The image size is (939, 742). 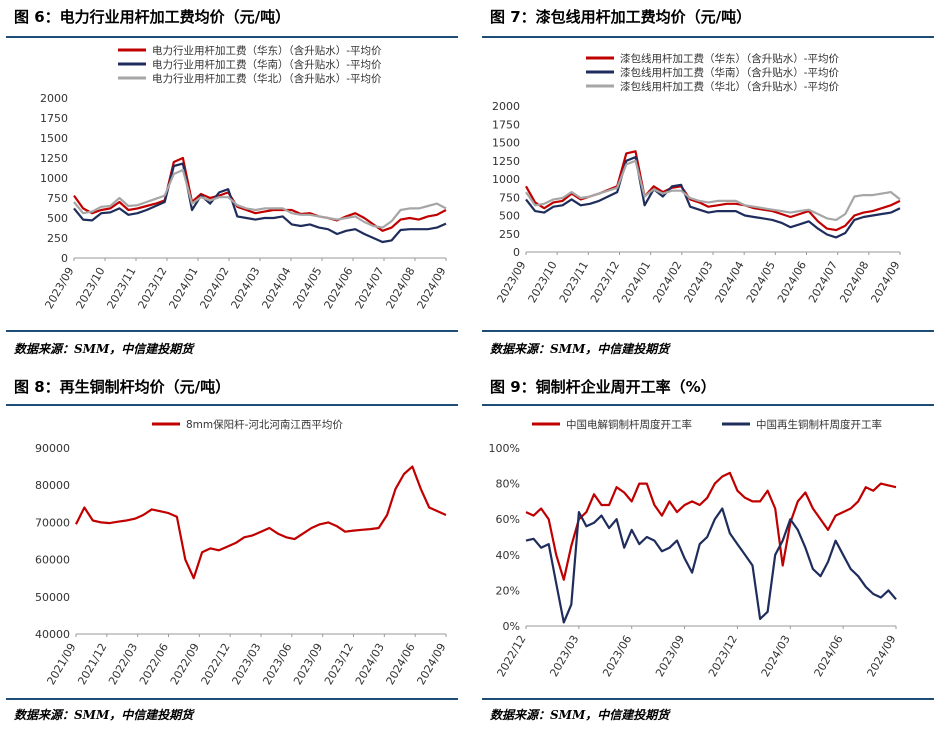 I want to click on legend-label: 电力行业用杆加工费（华东）（含升贴水）-平均价, so click(x=267, y=50).